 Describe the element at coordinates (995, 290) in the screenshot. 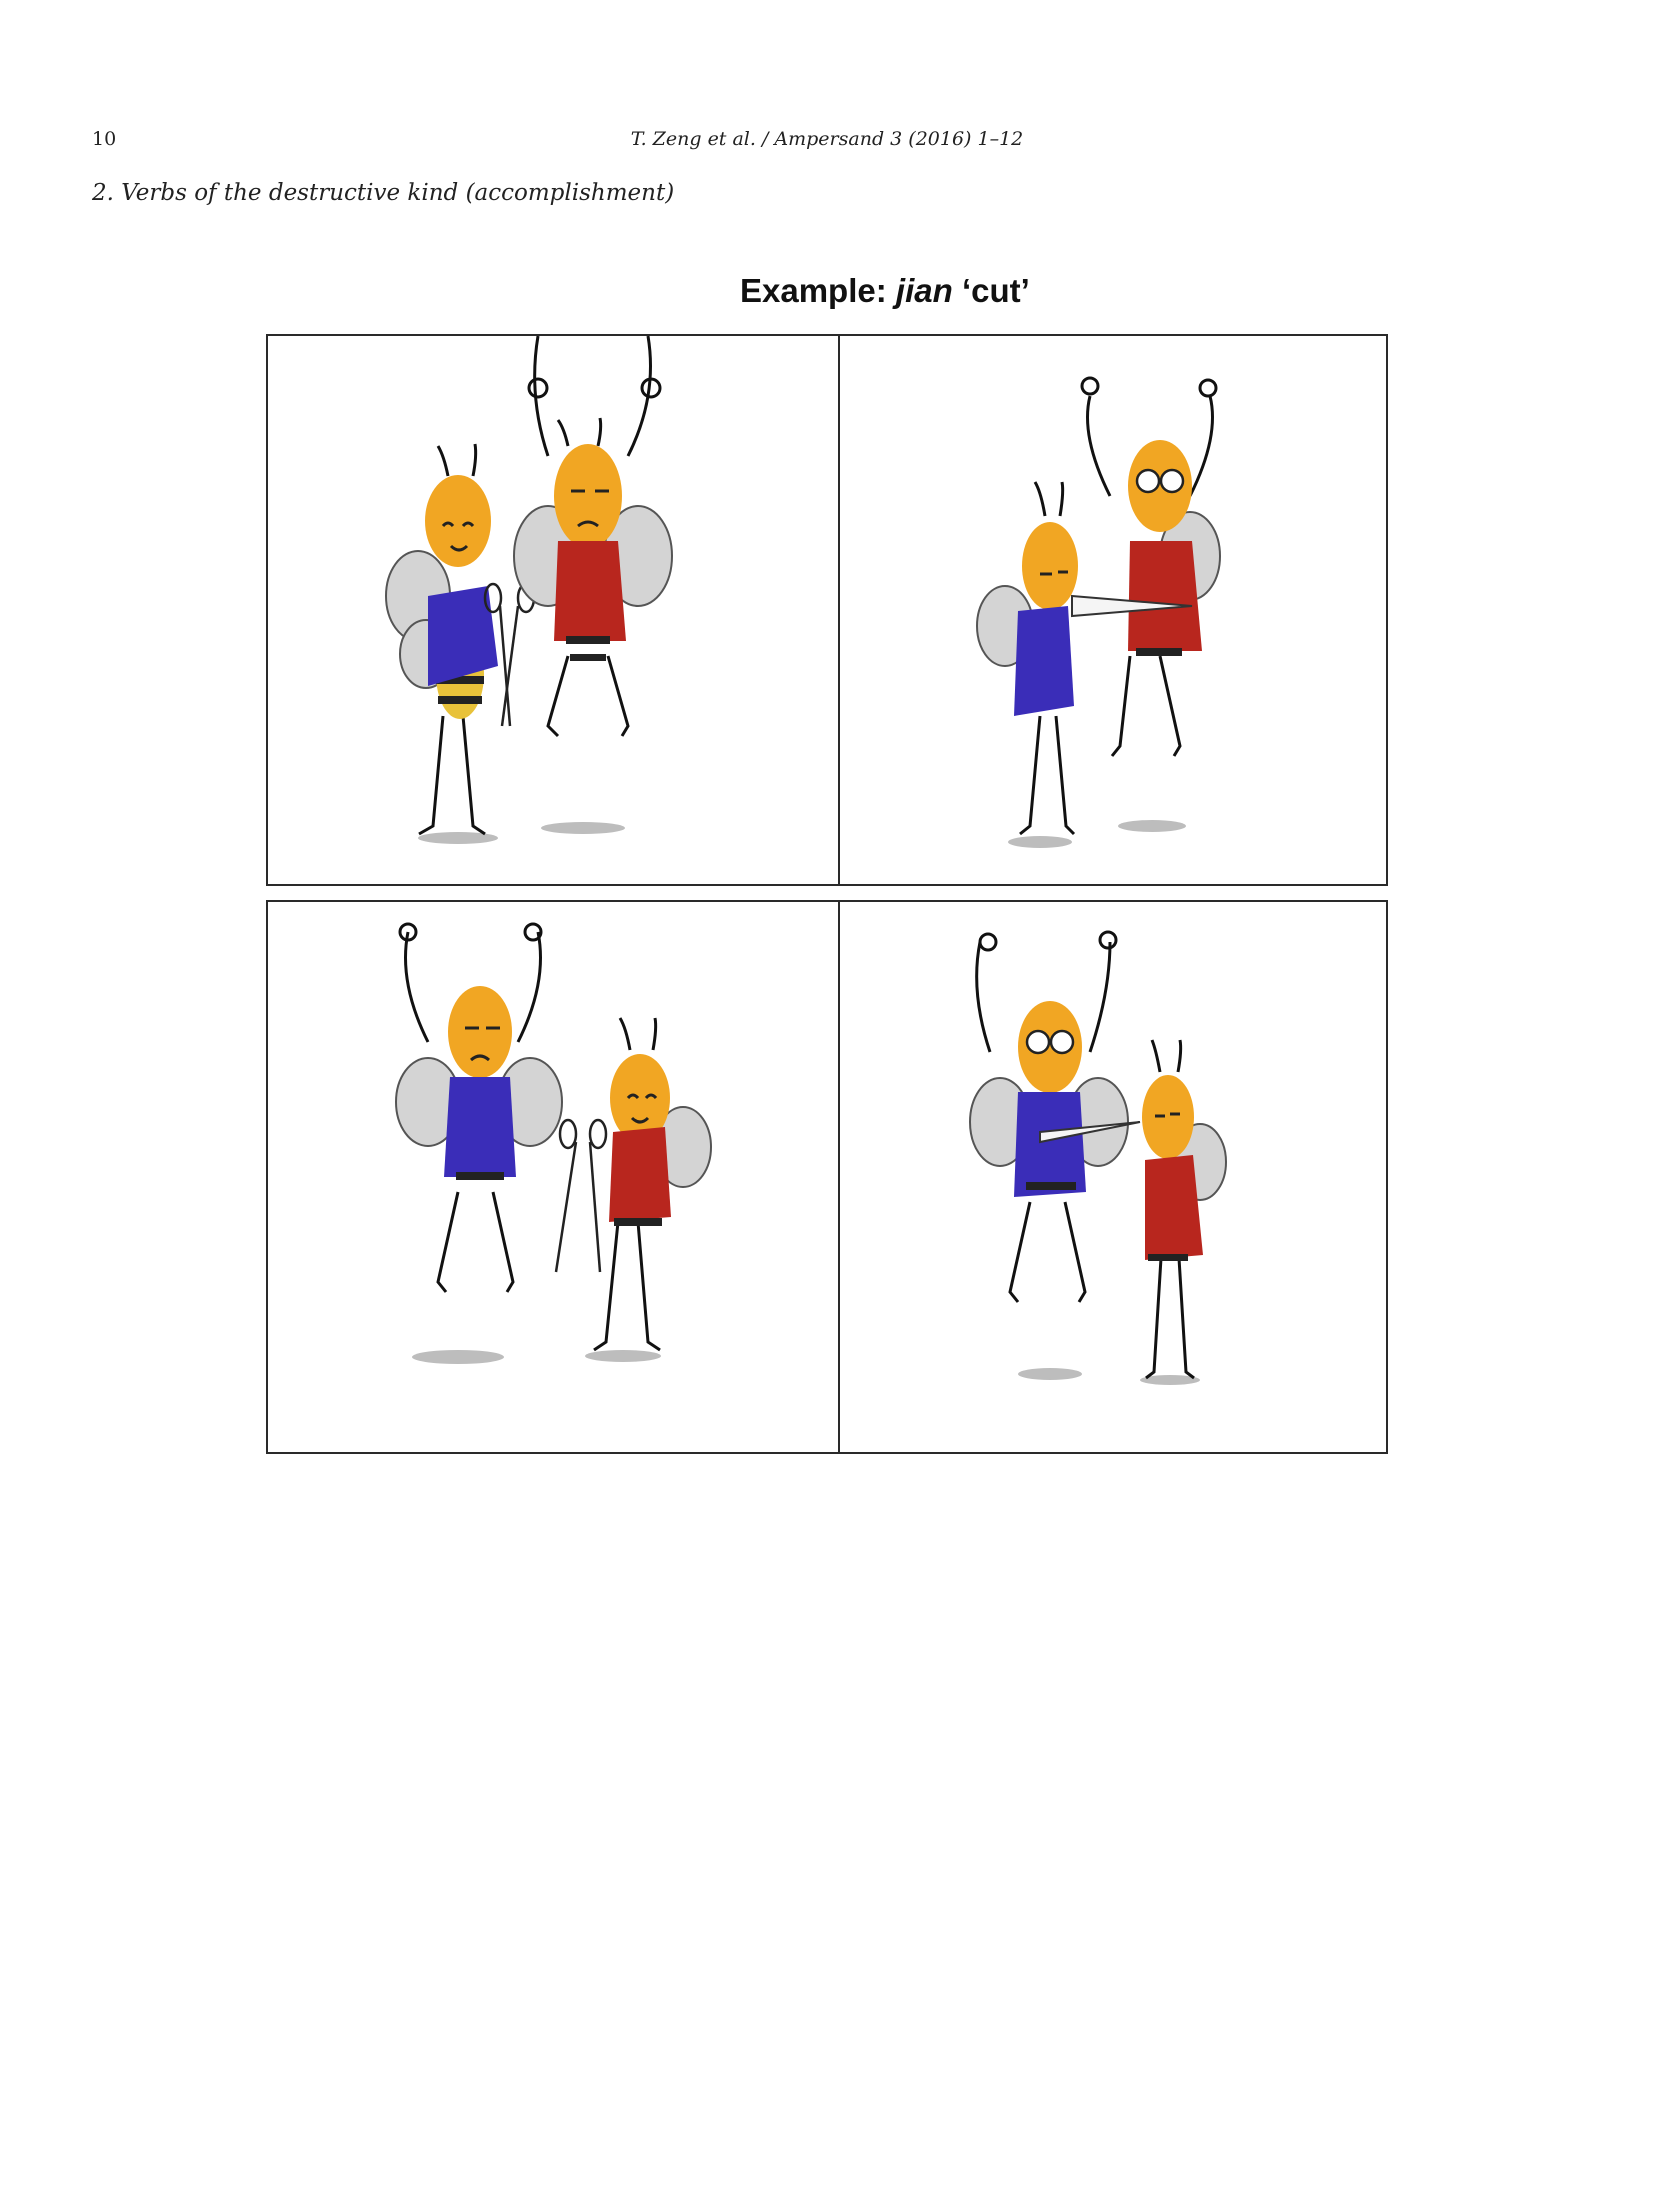

I see `figure-title-gloss: ‘cut’` at that location.